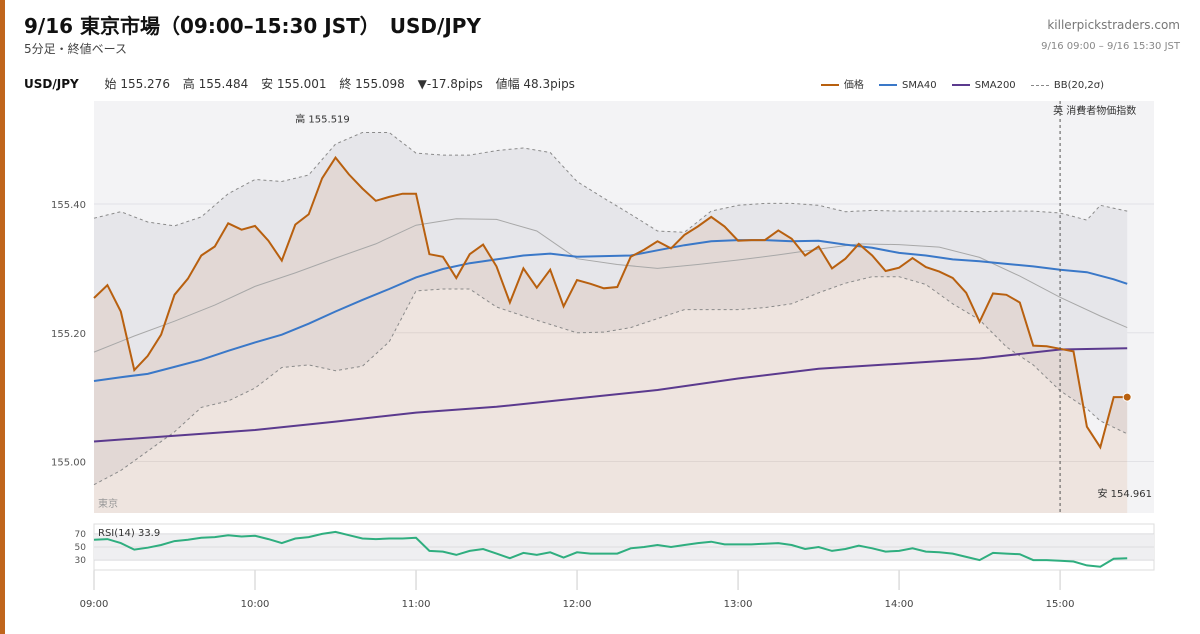 The height and width of the screenshot is (634, 1200). What do you see at coordinates (137, 84) in the screenshot?
I see `stat-open: 始 155.276` at bounding box center [137, 84].